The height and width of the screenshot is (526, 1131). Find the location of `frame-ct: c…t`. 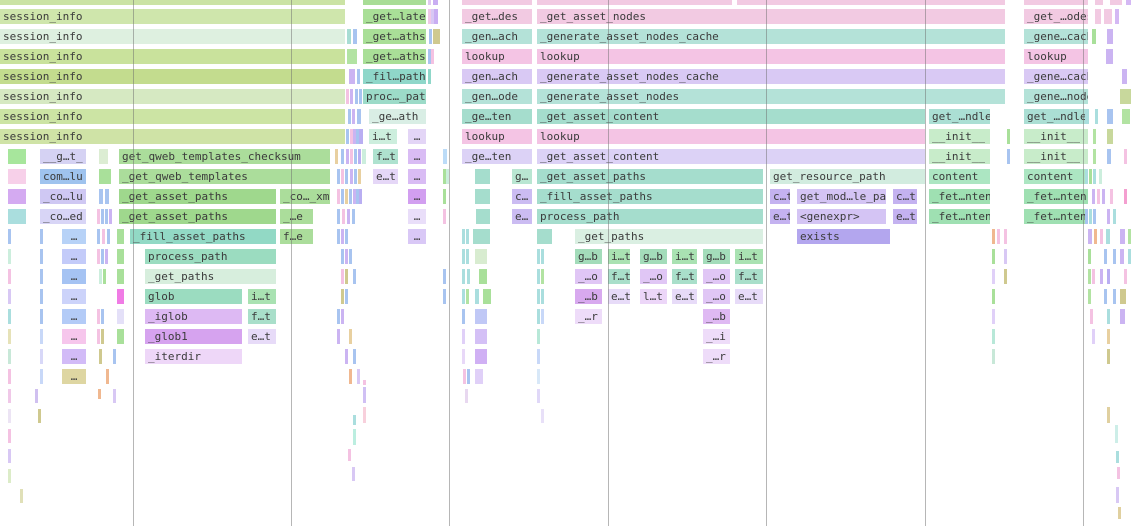

frame-ct: c…t is located at coordinates (780, 196).